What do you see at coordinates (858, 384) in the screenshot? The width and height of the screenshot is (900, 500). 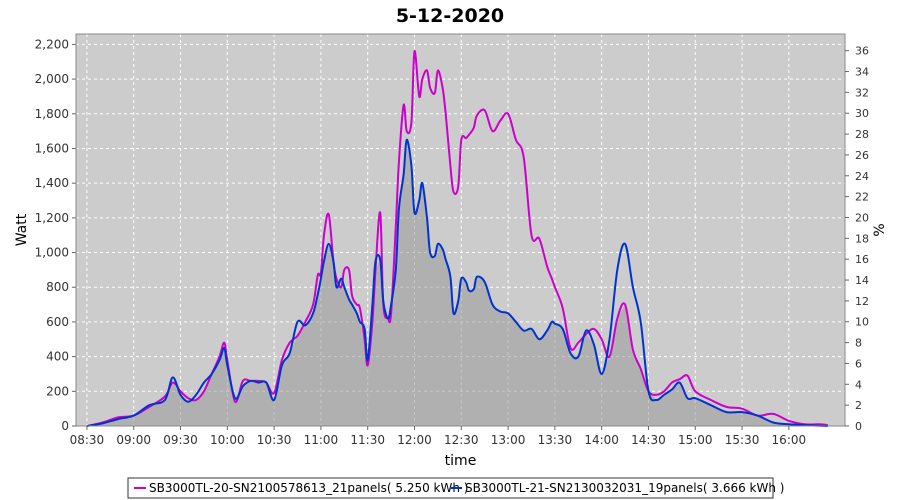 I see `y2-tick-label: 4` at bounding box center [858, 384].